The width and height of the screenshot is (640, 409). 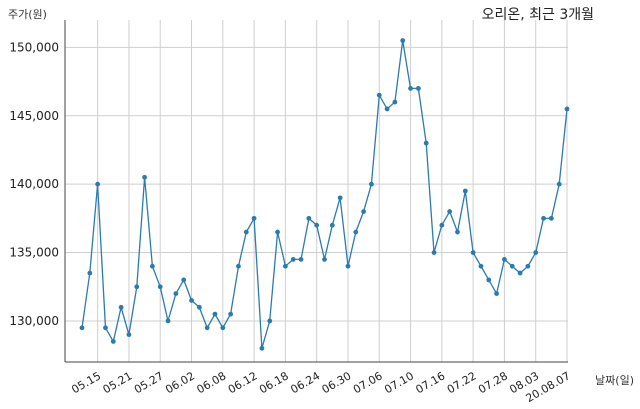 I want to click on x-tick-label: 07.06, so click(x=368, y=382).